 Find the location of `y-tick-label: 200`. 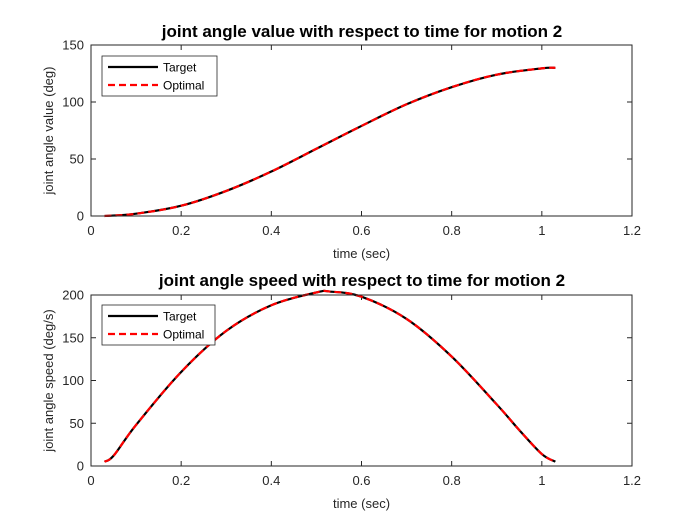

y-tick-label: 200 is located at coordinates (73, 295).